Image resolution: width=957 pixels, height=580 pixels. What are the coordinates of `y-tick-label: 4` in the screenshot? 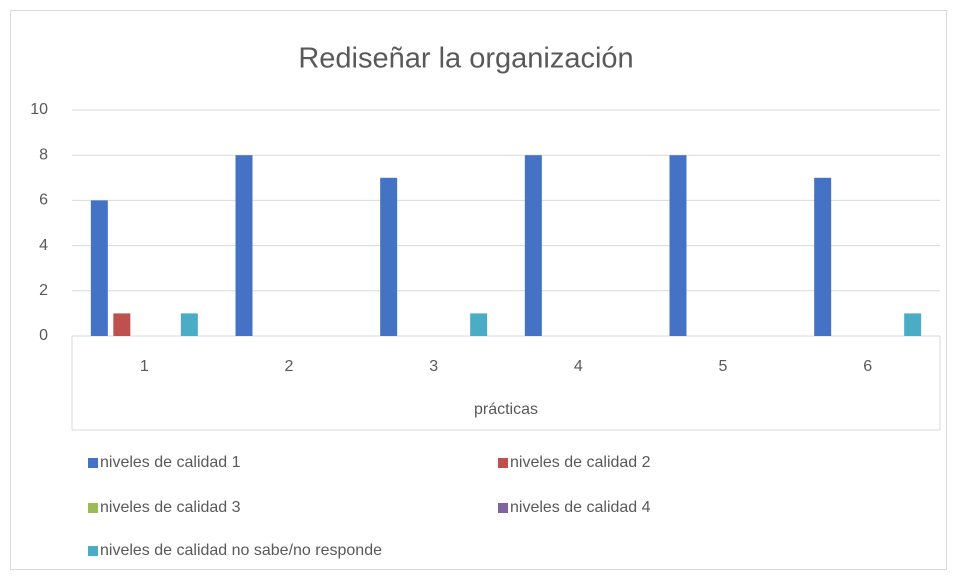 It's located at (43, 245).